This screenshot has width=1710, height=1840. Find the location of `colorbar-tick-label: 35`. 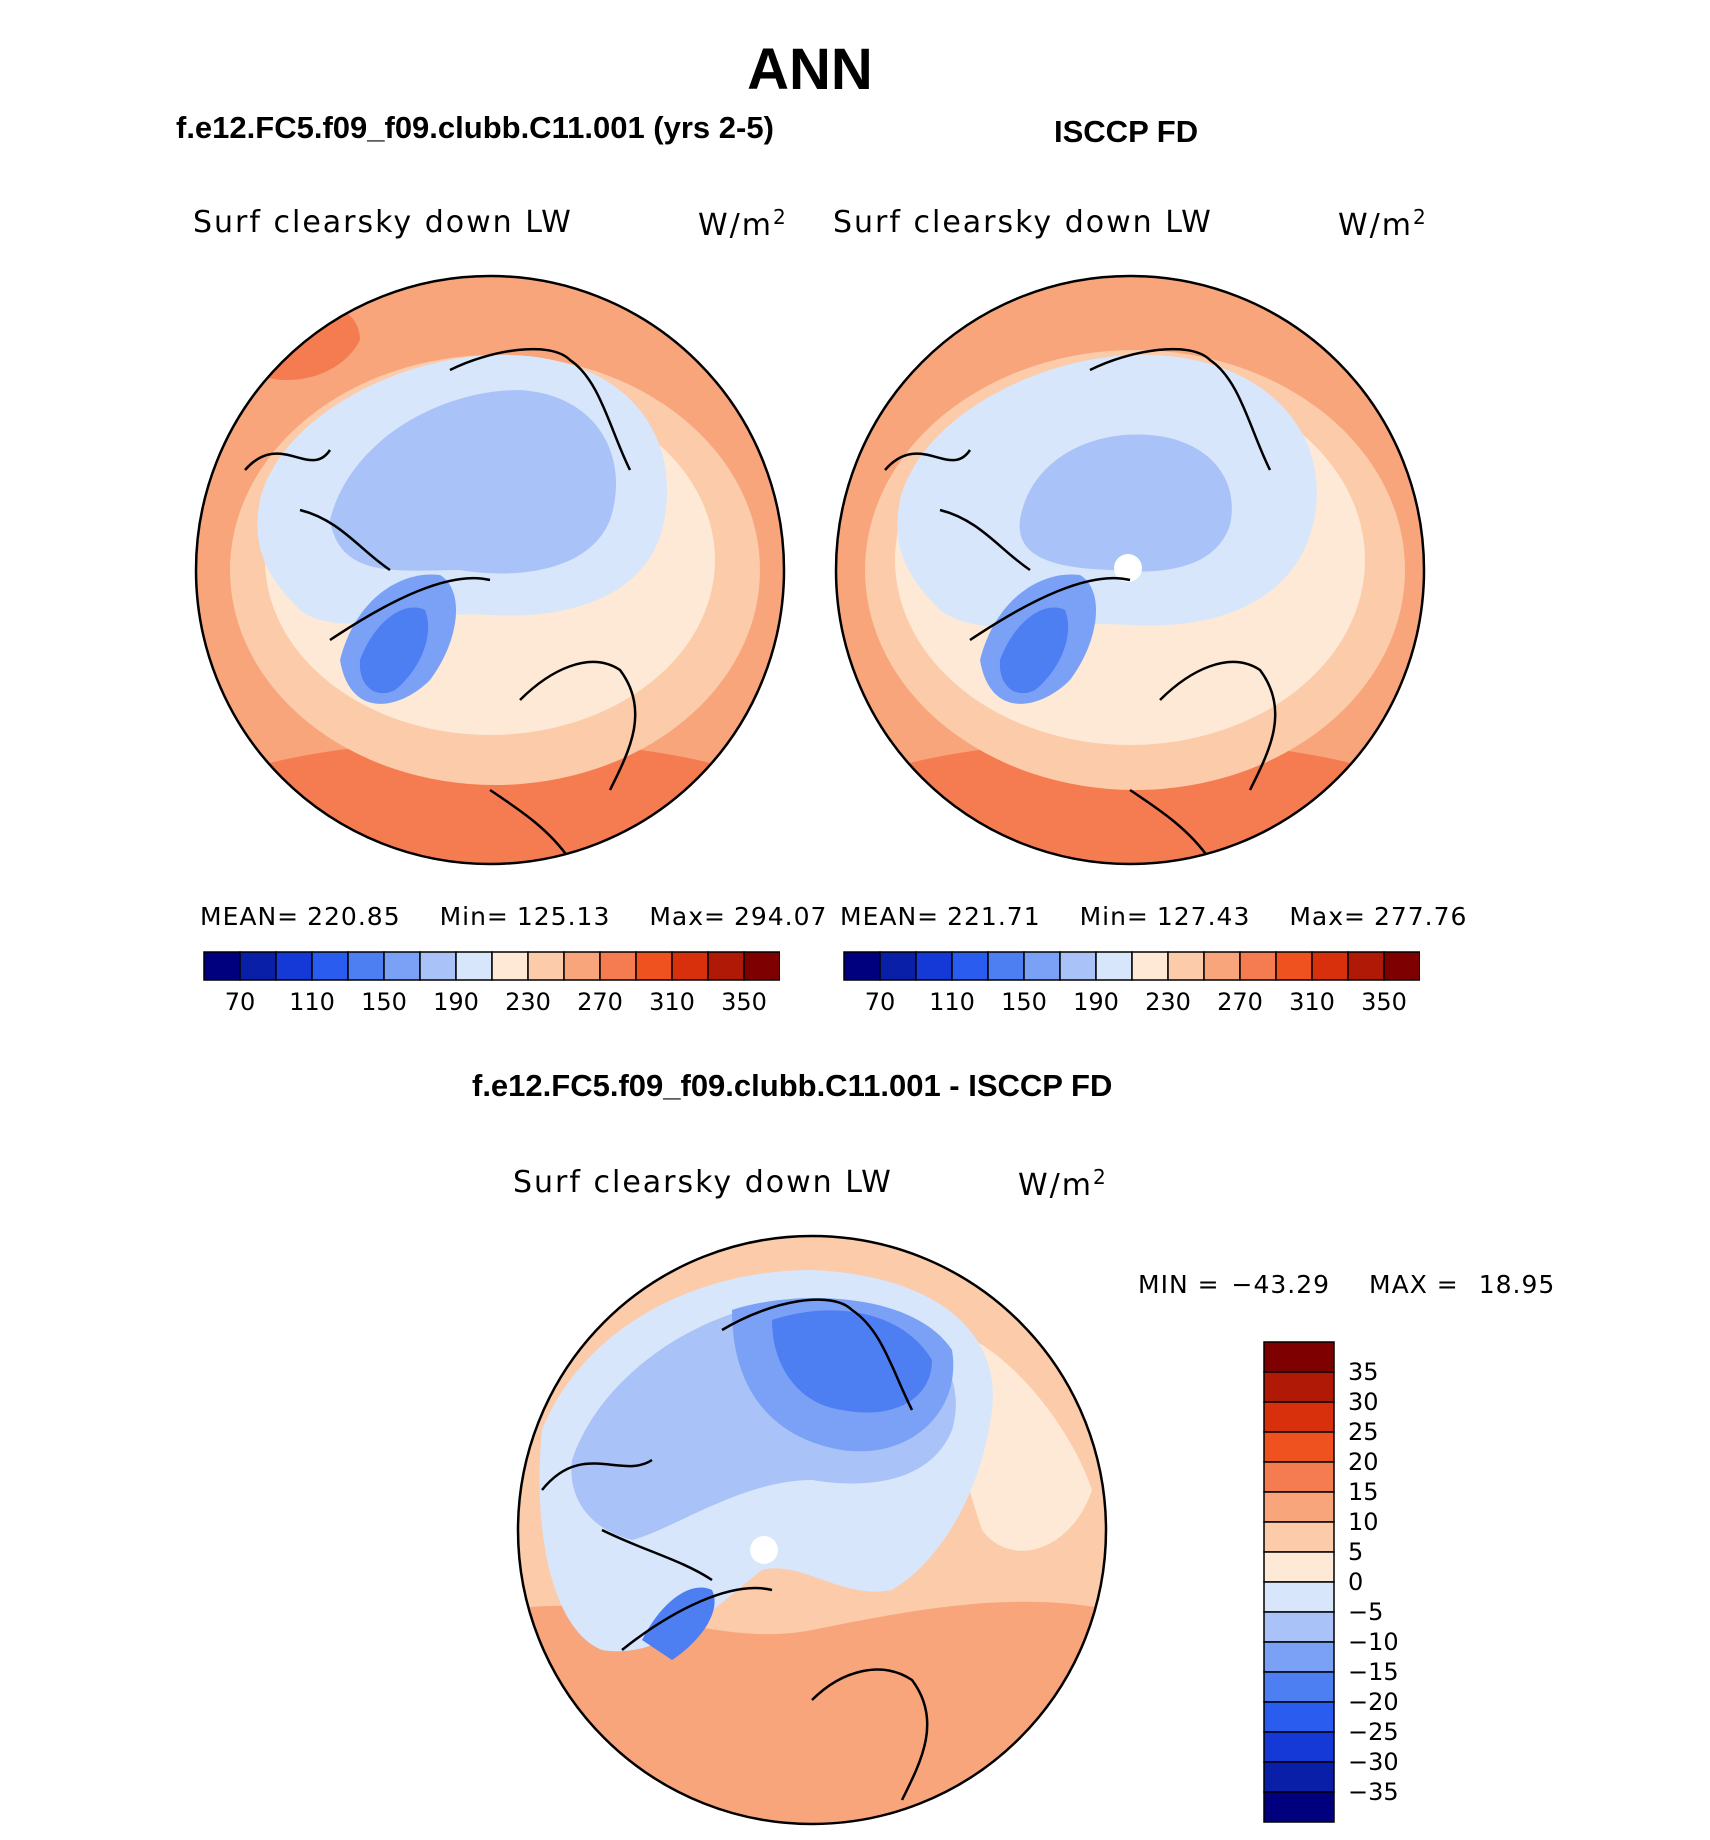

colorbar-tick-label: 35 is located at coordinates (1363, 1372).